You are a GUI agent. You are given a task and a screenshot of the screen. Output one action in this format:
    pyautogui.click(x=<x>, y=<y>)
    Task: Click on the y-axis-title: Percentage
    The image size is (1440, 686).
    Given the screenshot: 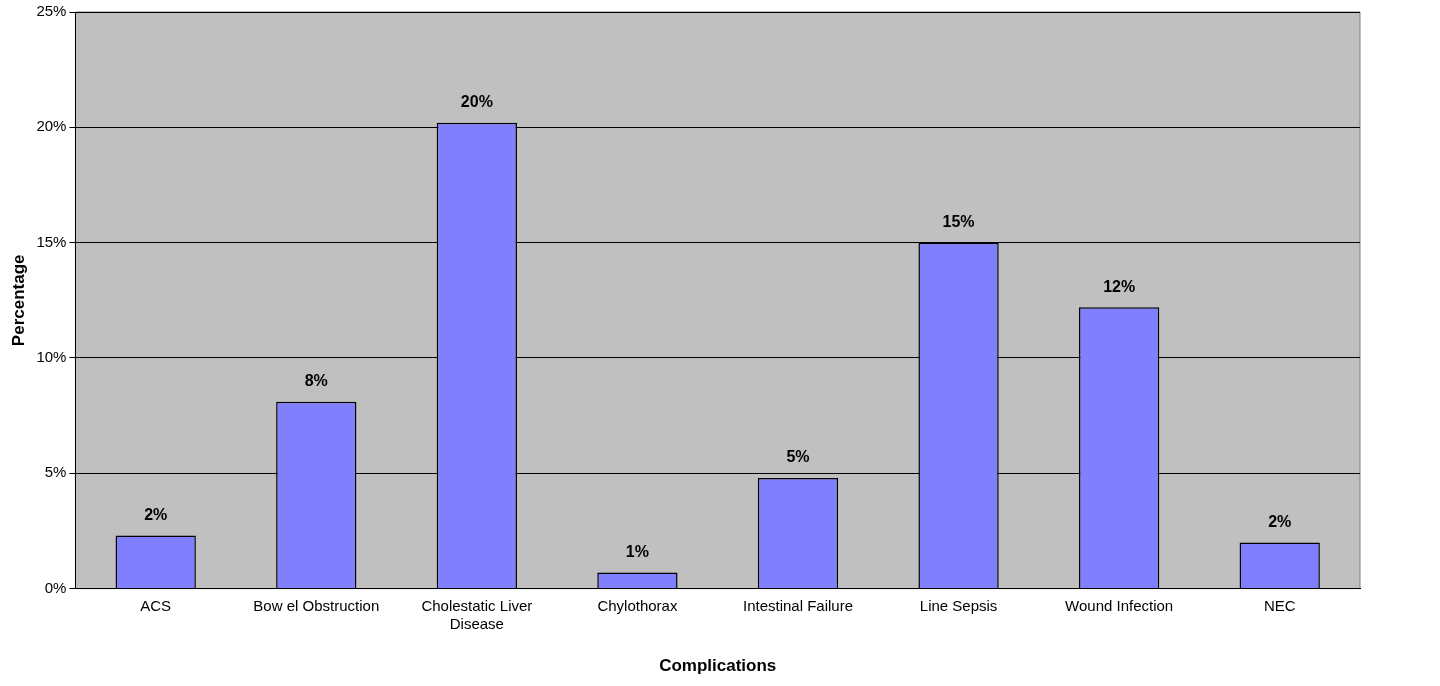 What is the action you would take?
    pyautogui.click(x=18, y=300)
    